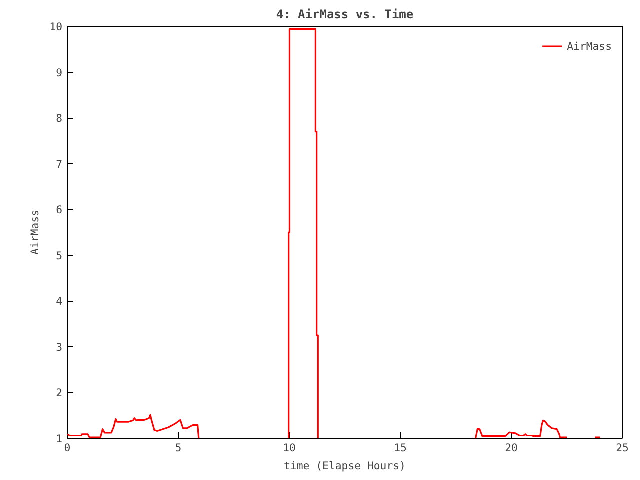  Describe the element at coordinates (67, 448) in the screenshot. I see `x-tick-label: 0` at that location.